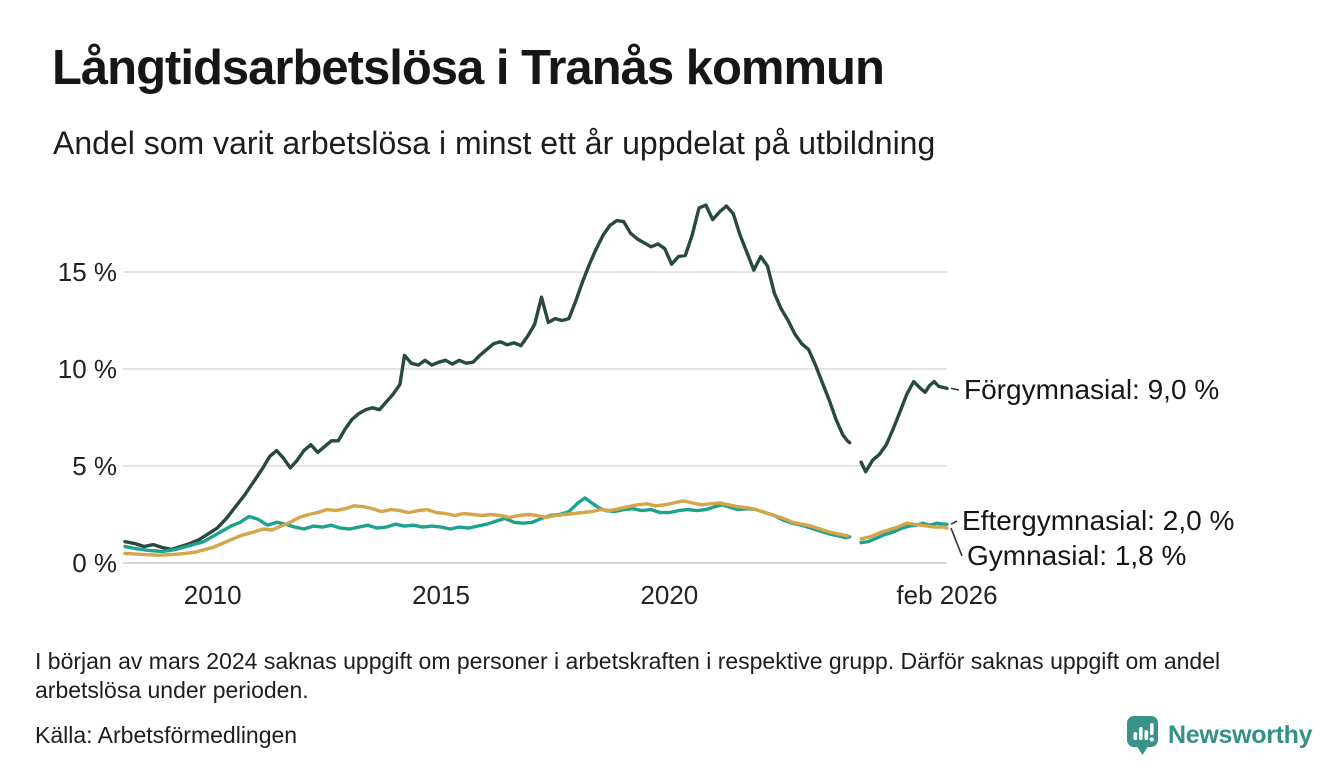 The height and width of the screenshot is (780, 1340). Describe the element at coordinates (94, 466) in the screenshot. I see `y-axis-label-5: 5 %` at that location.